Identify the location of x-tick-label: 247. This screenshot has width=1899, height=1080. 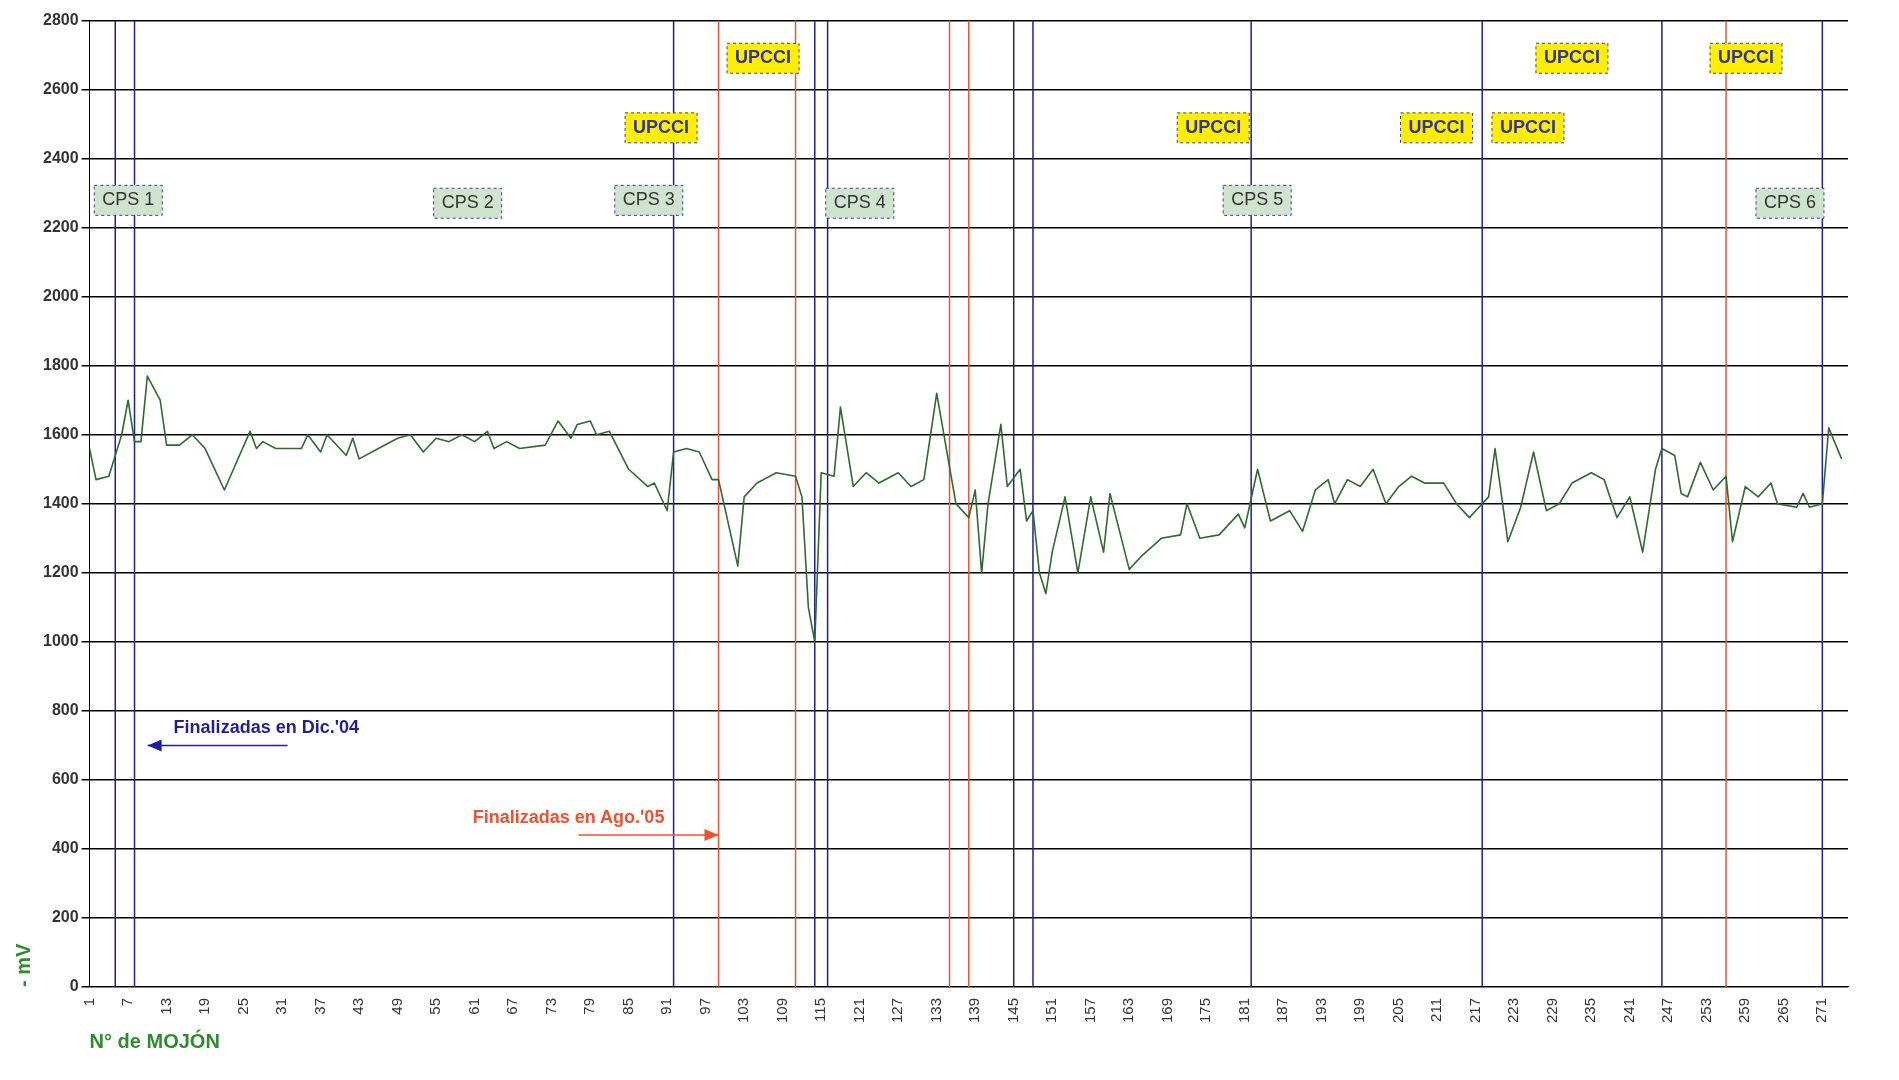
(1667, 1010).